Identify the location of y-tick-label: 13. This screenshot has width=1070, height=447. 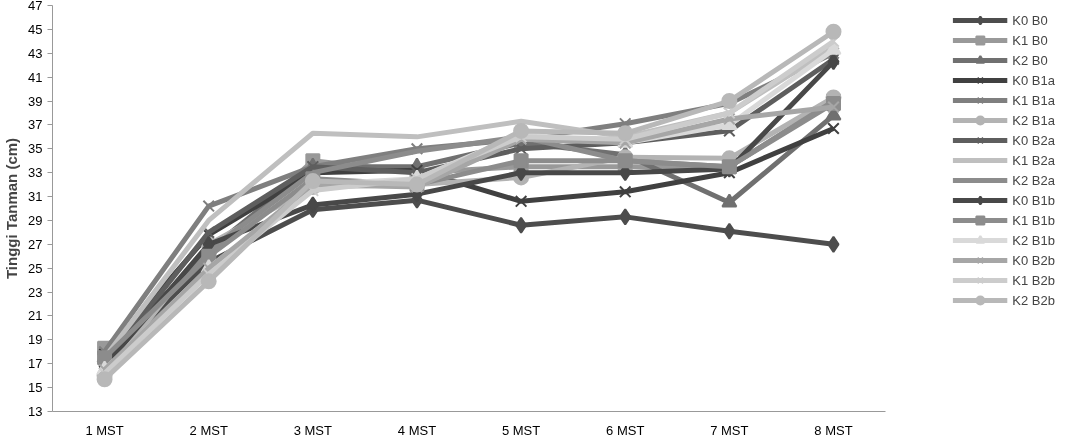
(35, 411).